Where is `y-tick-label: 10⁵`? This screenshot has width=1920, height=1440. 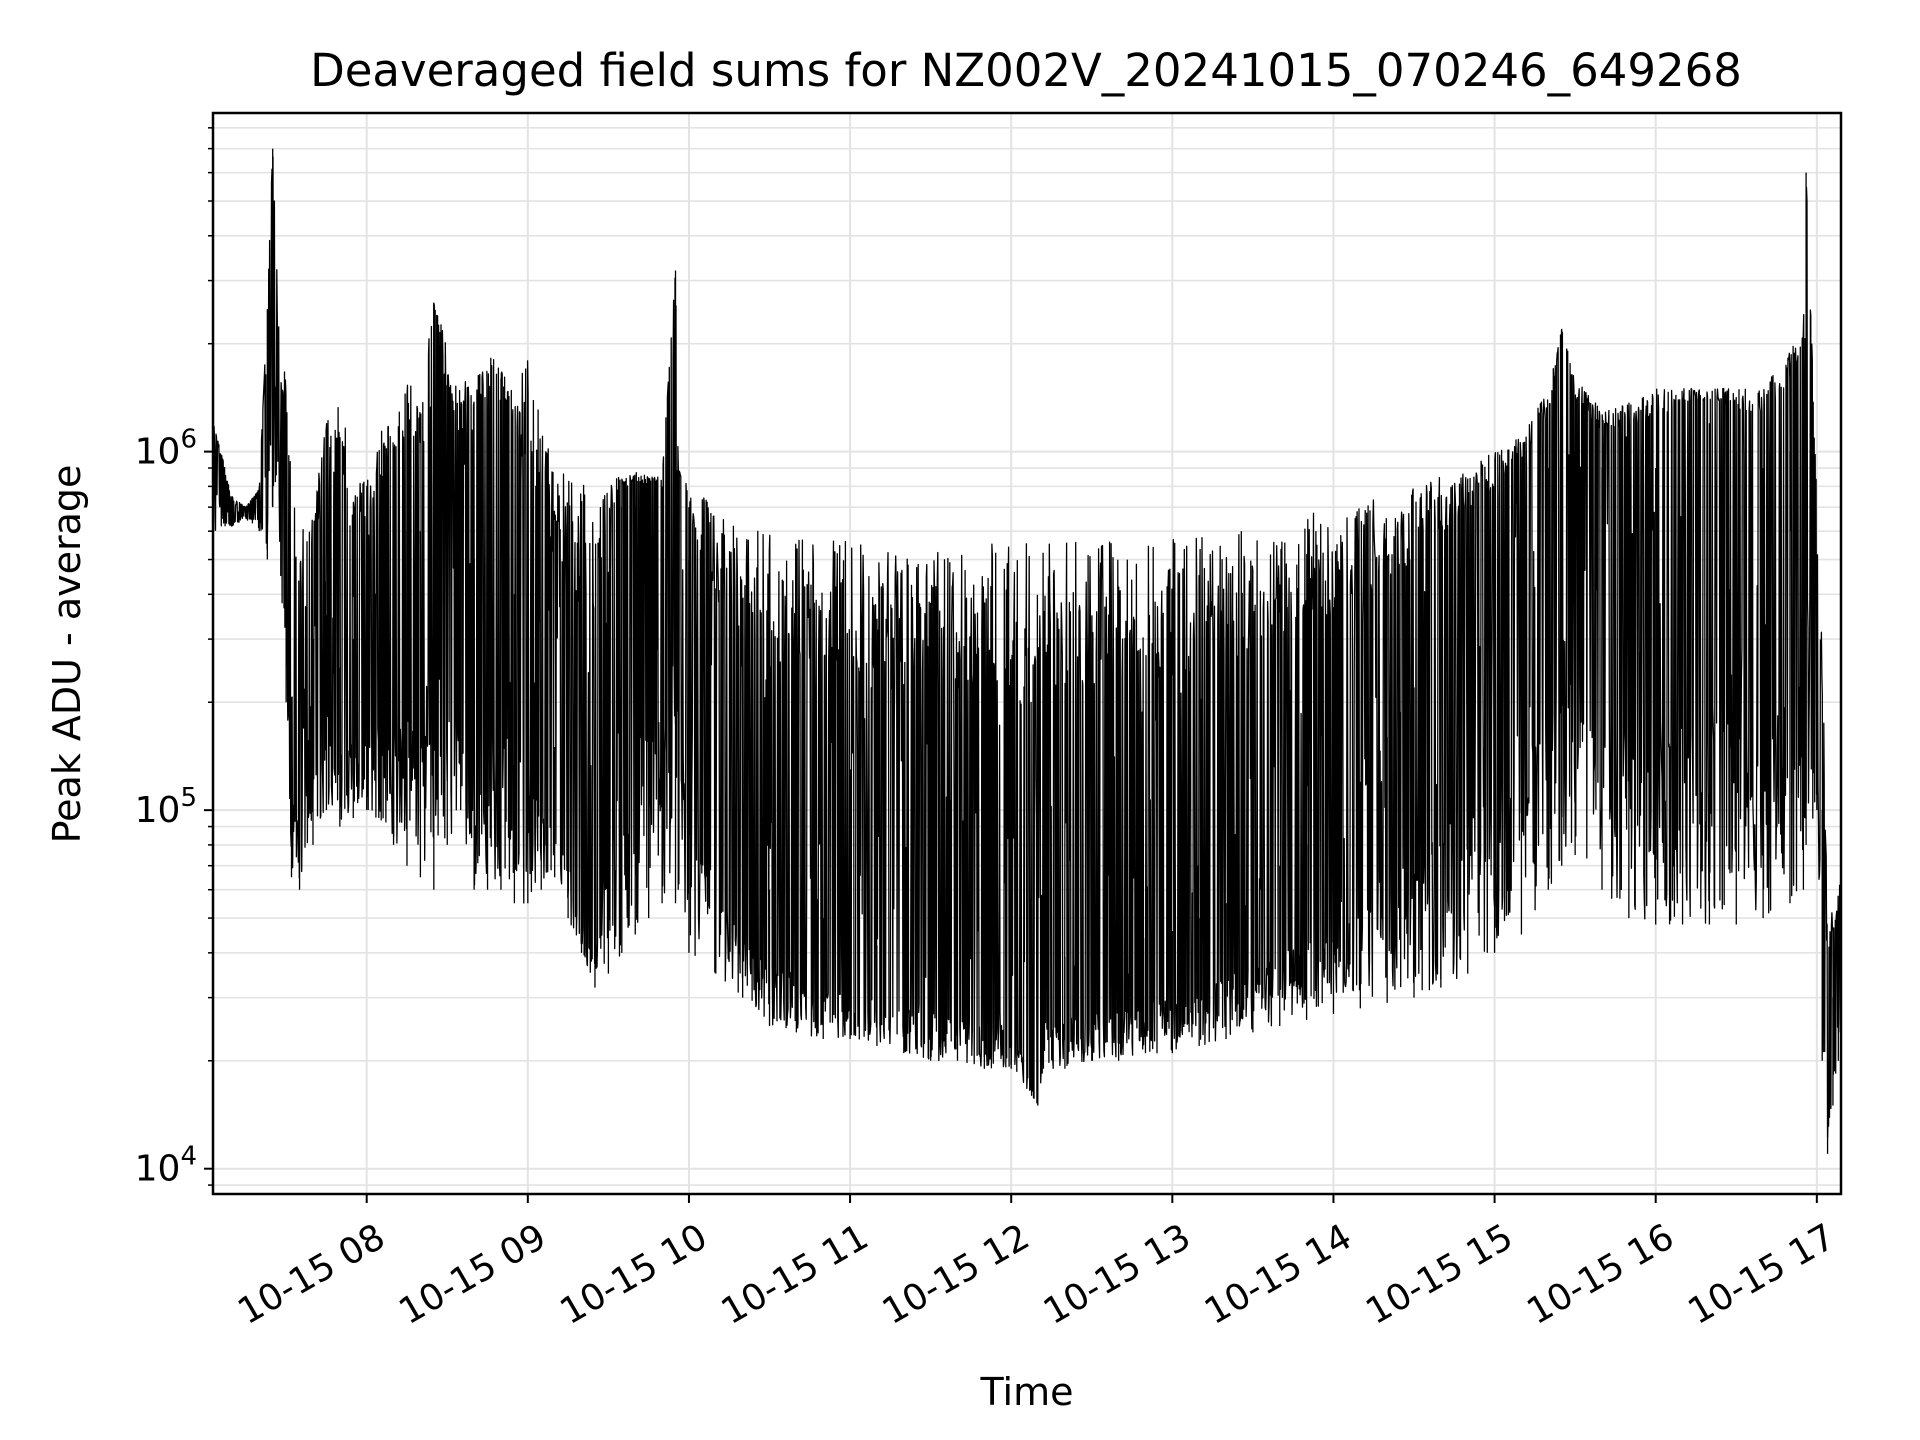
y-tick-label: 10⁵ is located at coordinates (166, 807).